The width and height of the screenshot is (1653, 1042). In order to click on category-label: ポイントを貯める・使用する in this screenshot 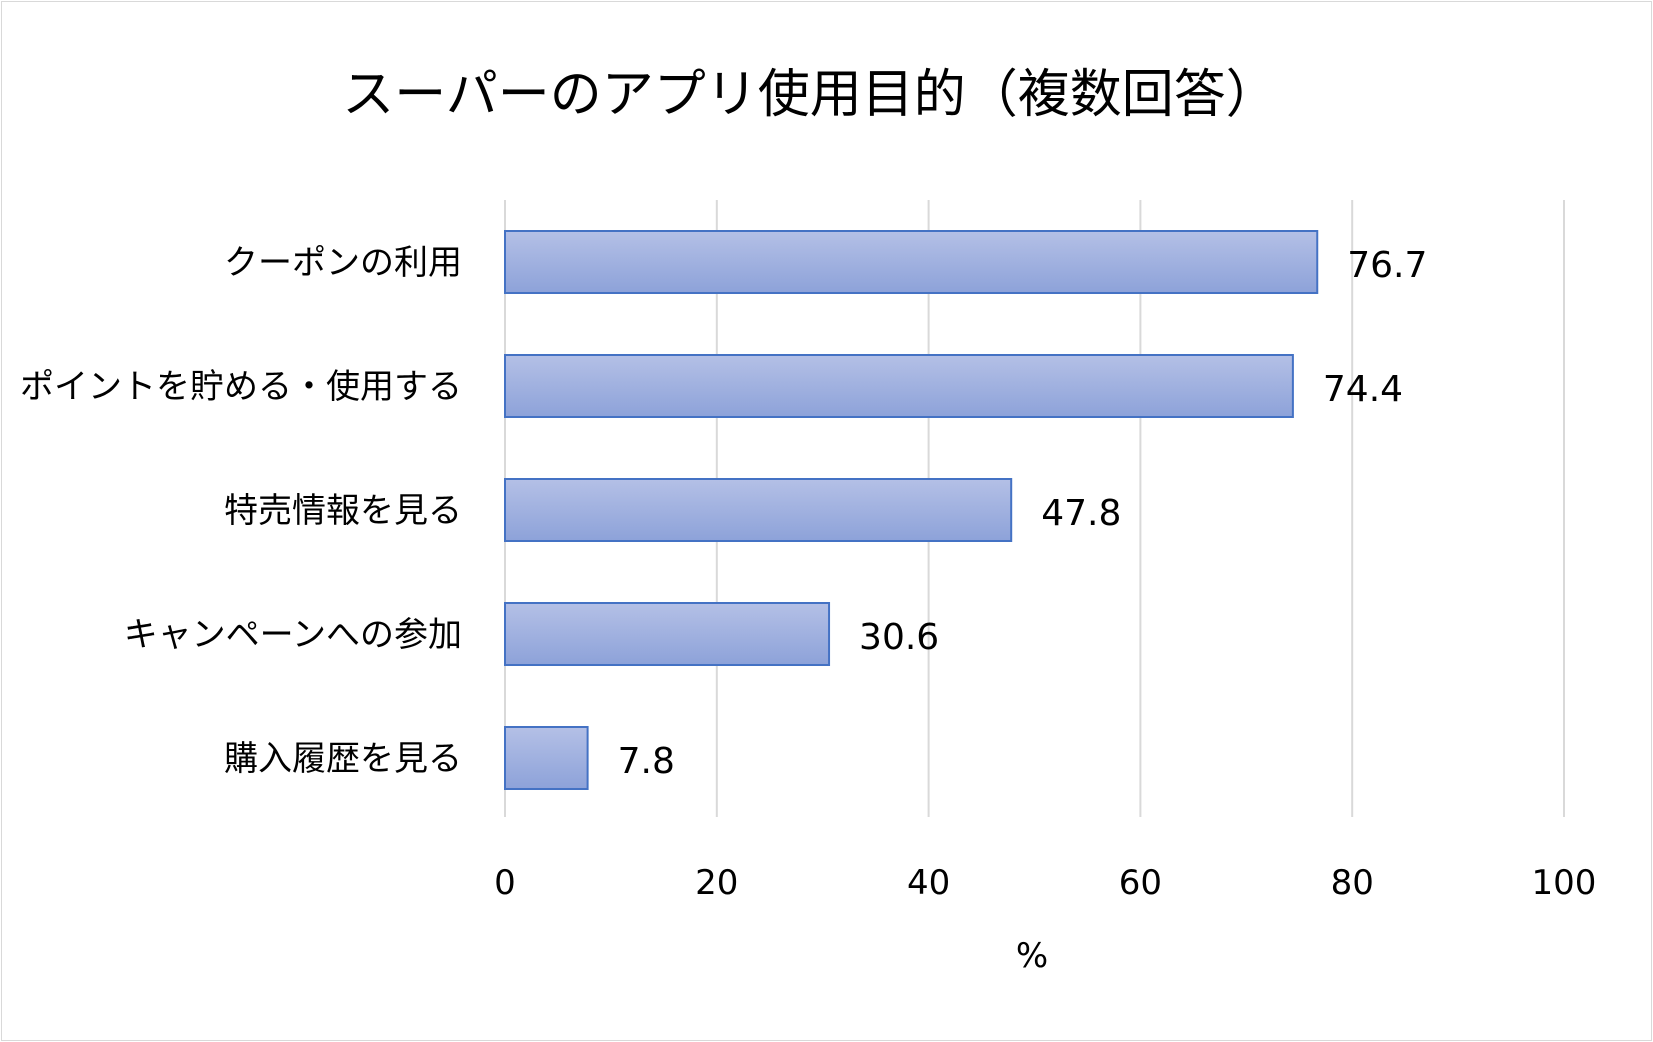, I will do `click(241, 387)`.